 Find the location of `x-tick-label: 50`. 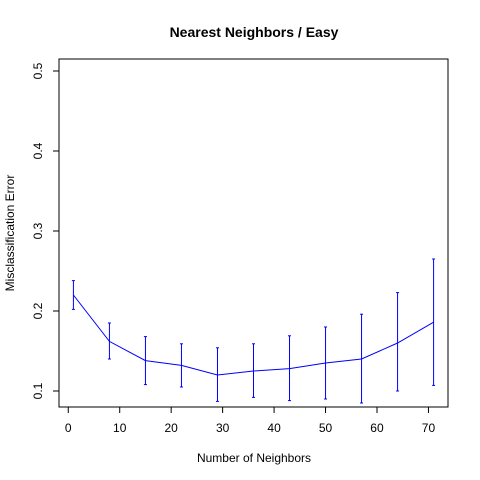

x-tick-label: 50 is located at coordinates (326, 428).